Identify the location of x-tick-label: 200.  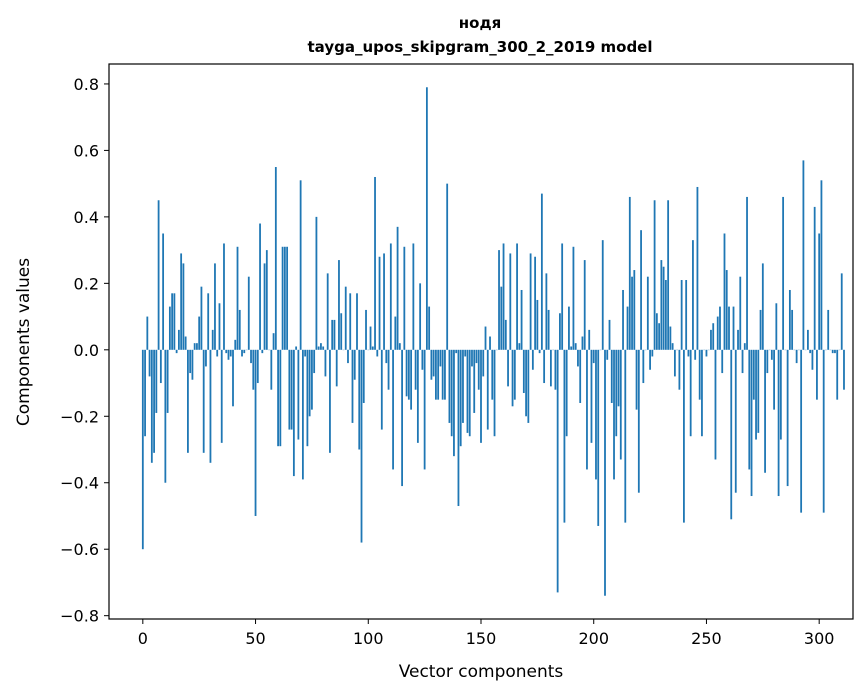
(593, 638).